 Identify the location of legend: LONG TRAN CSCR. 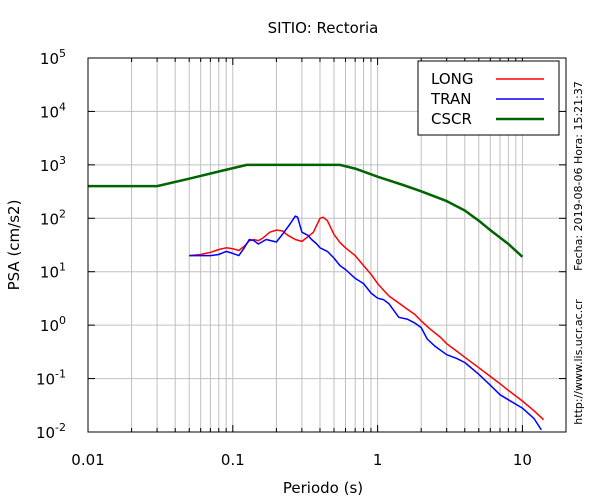
(488, 98).